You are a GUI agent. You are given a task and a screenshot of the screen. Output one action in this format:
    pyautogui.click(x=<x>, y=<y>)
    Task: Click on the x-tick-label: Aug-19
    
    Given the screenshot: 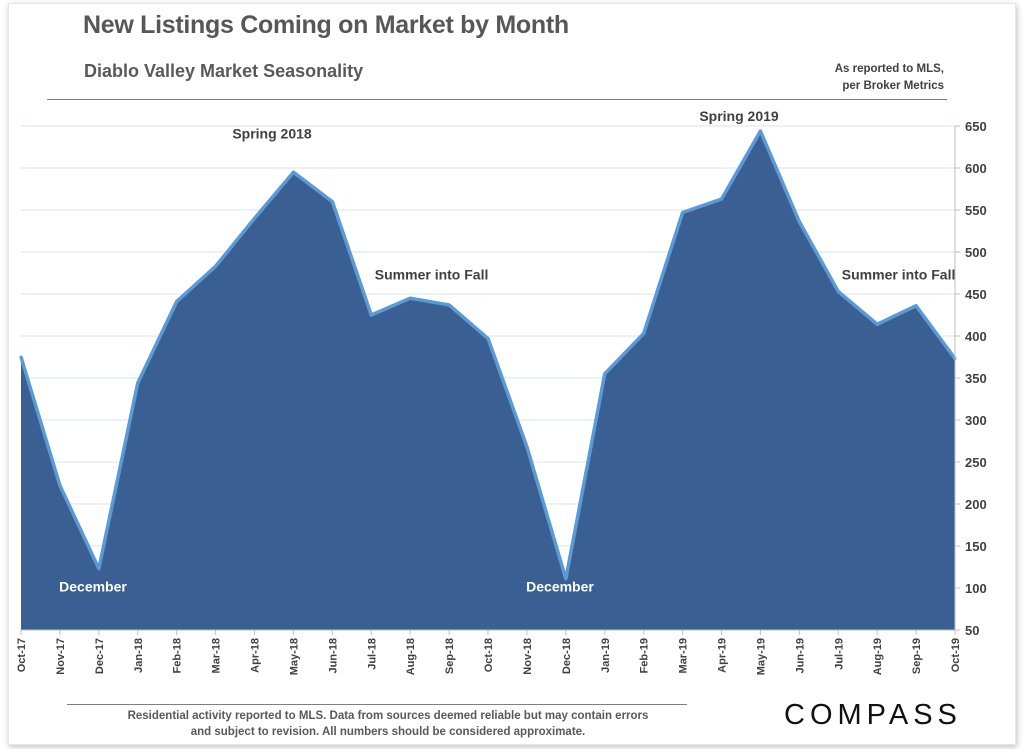 What is the action you would take?
    pyautogui.click(x=878, y=656)
    